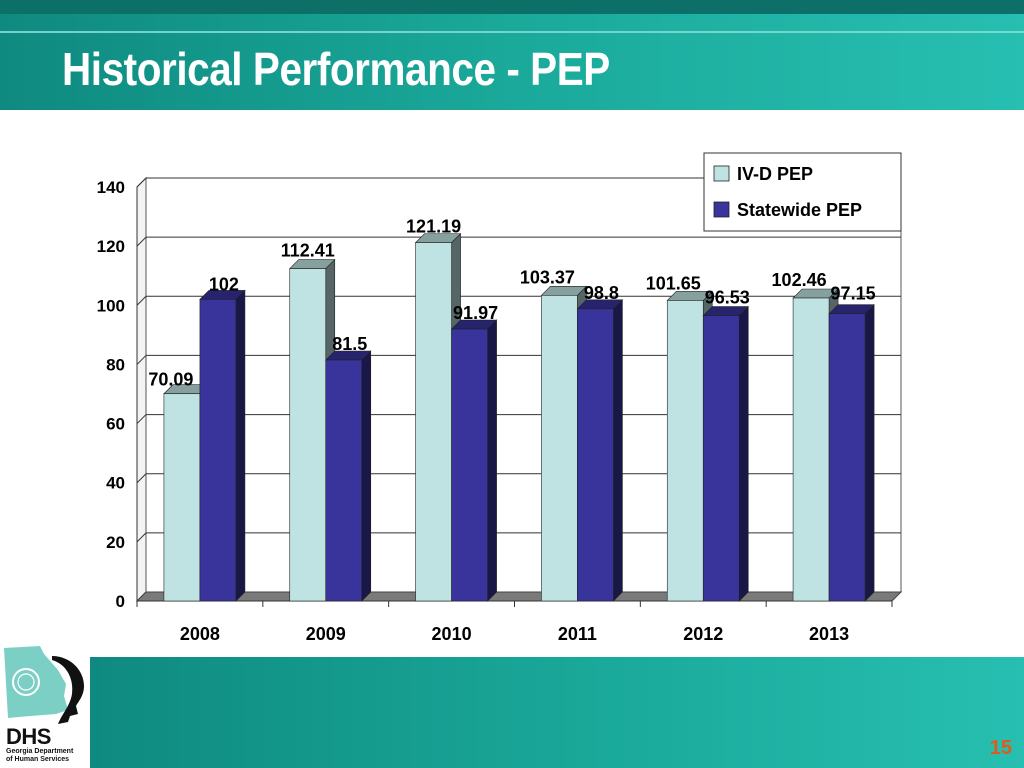 The image size is (1024, 768). Describe the element at coordinates (673, 283) in the screenshot. I see `data-label: 101.65` at that location.